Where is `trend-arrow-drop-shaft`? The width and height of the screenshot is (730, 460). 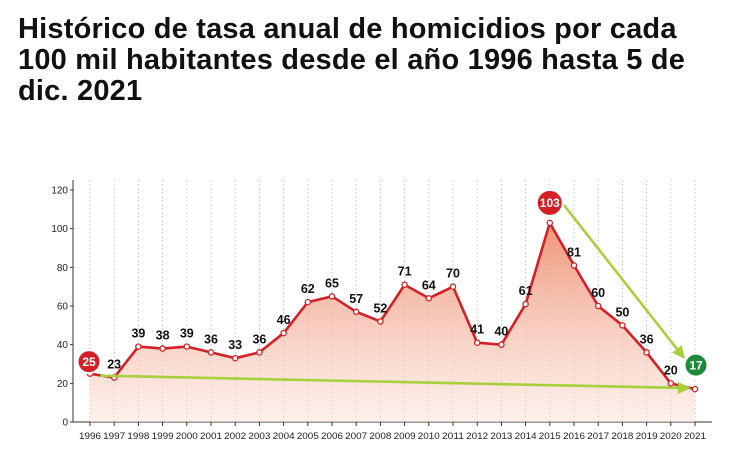
trend-arrow-drop-shaft is located at coordinates (620, 277).